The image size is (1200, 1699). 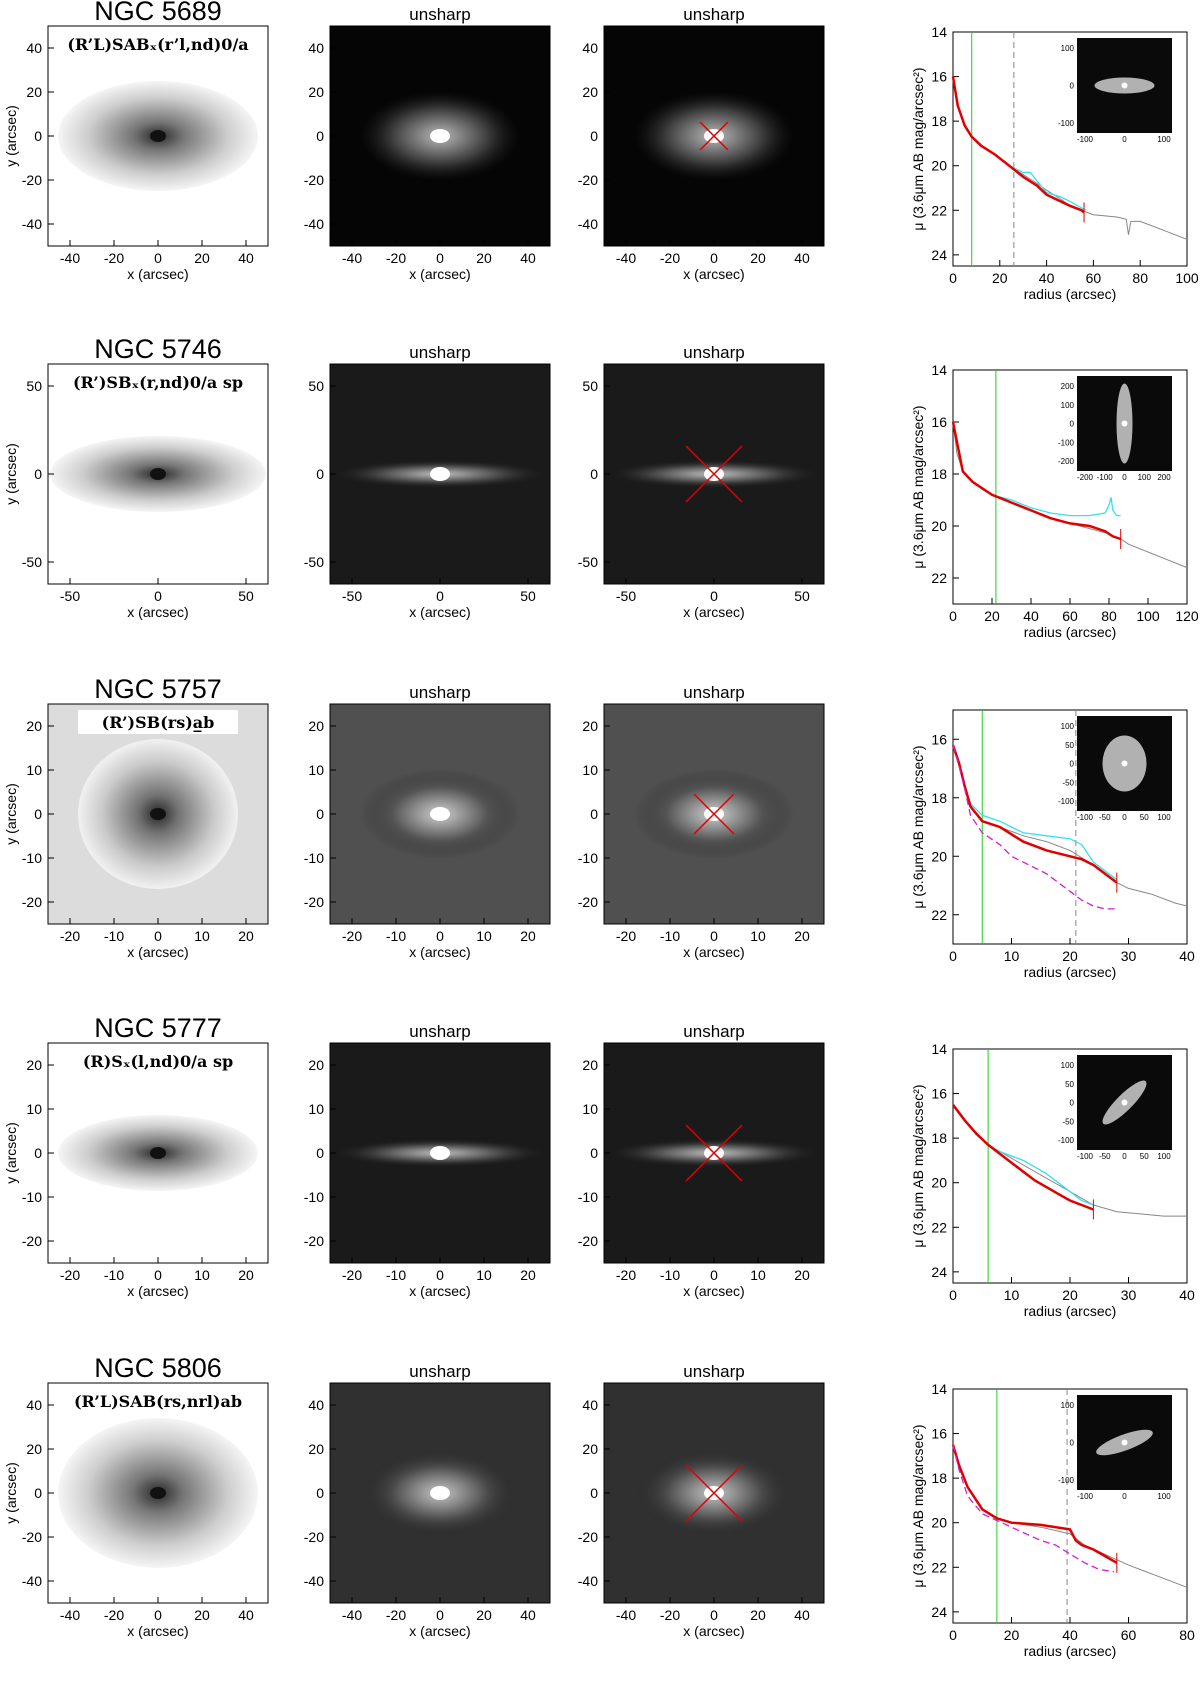 I want to click on inset-x-tick-label: -100, so click(x=1085, y=1156).